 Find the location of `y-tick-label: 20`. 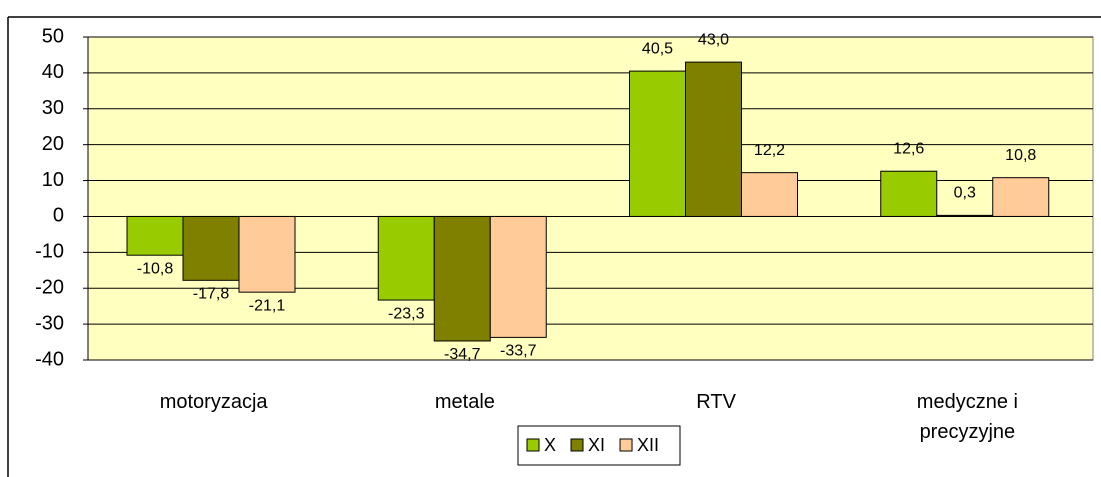

y-tick-label: 20 is located at coordinates (53, 144).